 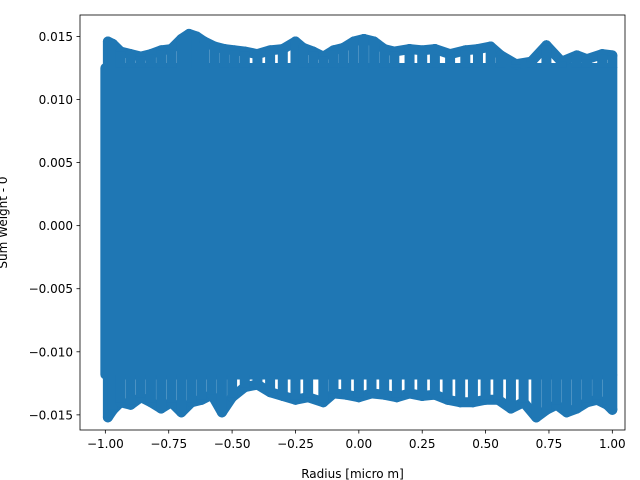 I want to click on x-tick-label: −1.00, so click(x=105, y=444).